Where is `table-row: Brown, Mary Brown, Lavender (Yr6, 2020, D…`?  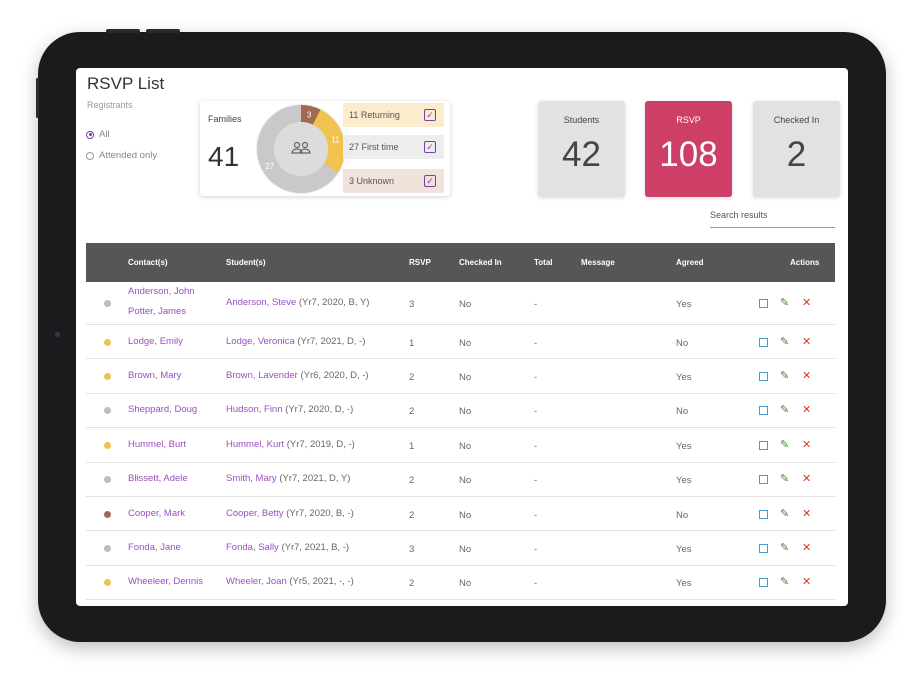 table-row: Brown, Mary Brown, Lavender (Yr6, 2020, D… is located at coordinates (460, 376).